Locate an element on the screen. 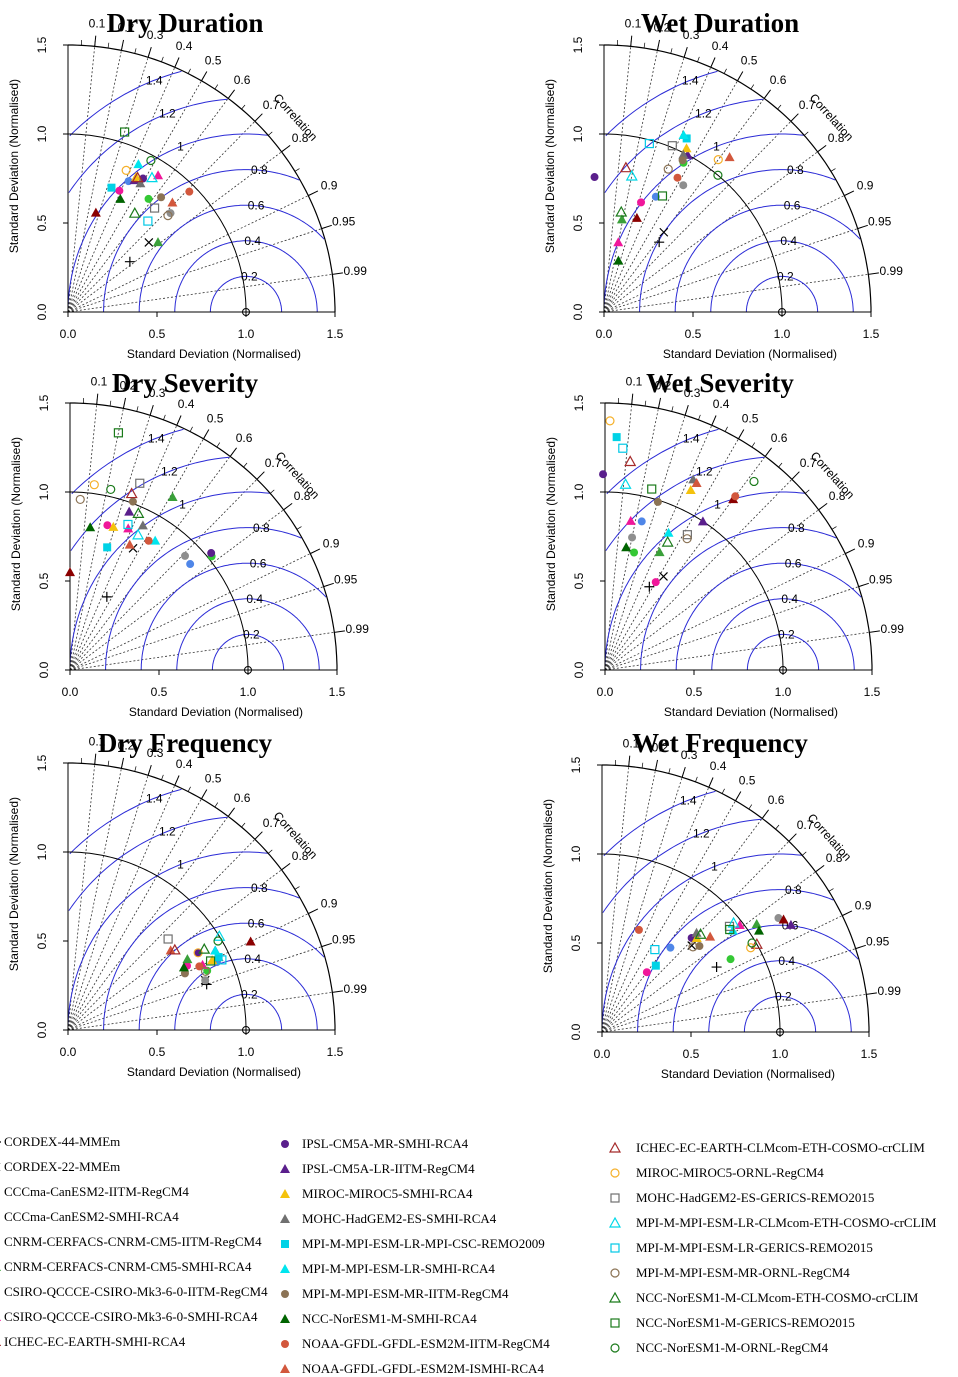  legend-item: CORDEX-22-MMEm is located at coordinates (60, 1166).